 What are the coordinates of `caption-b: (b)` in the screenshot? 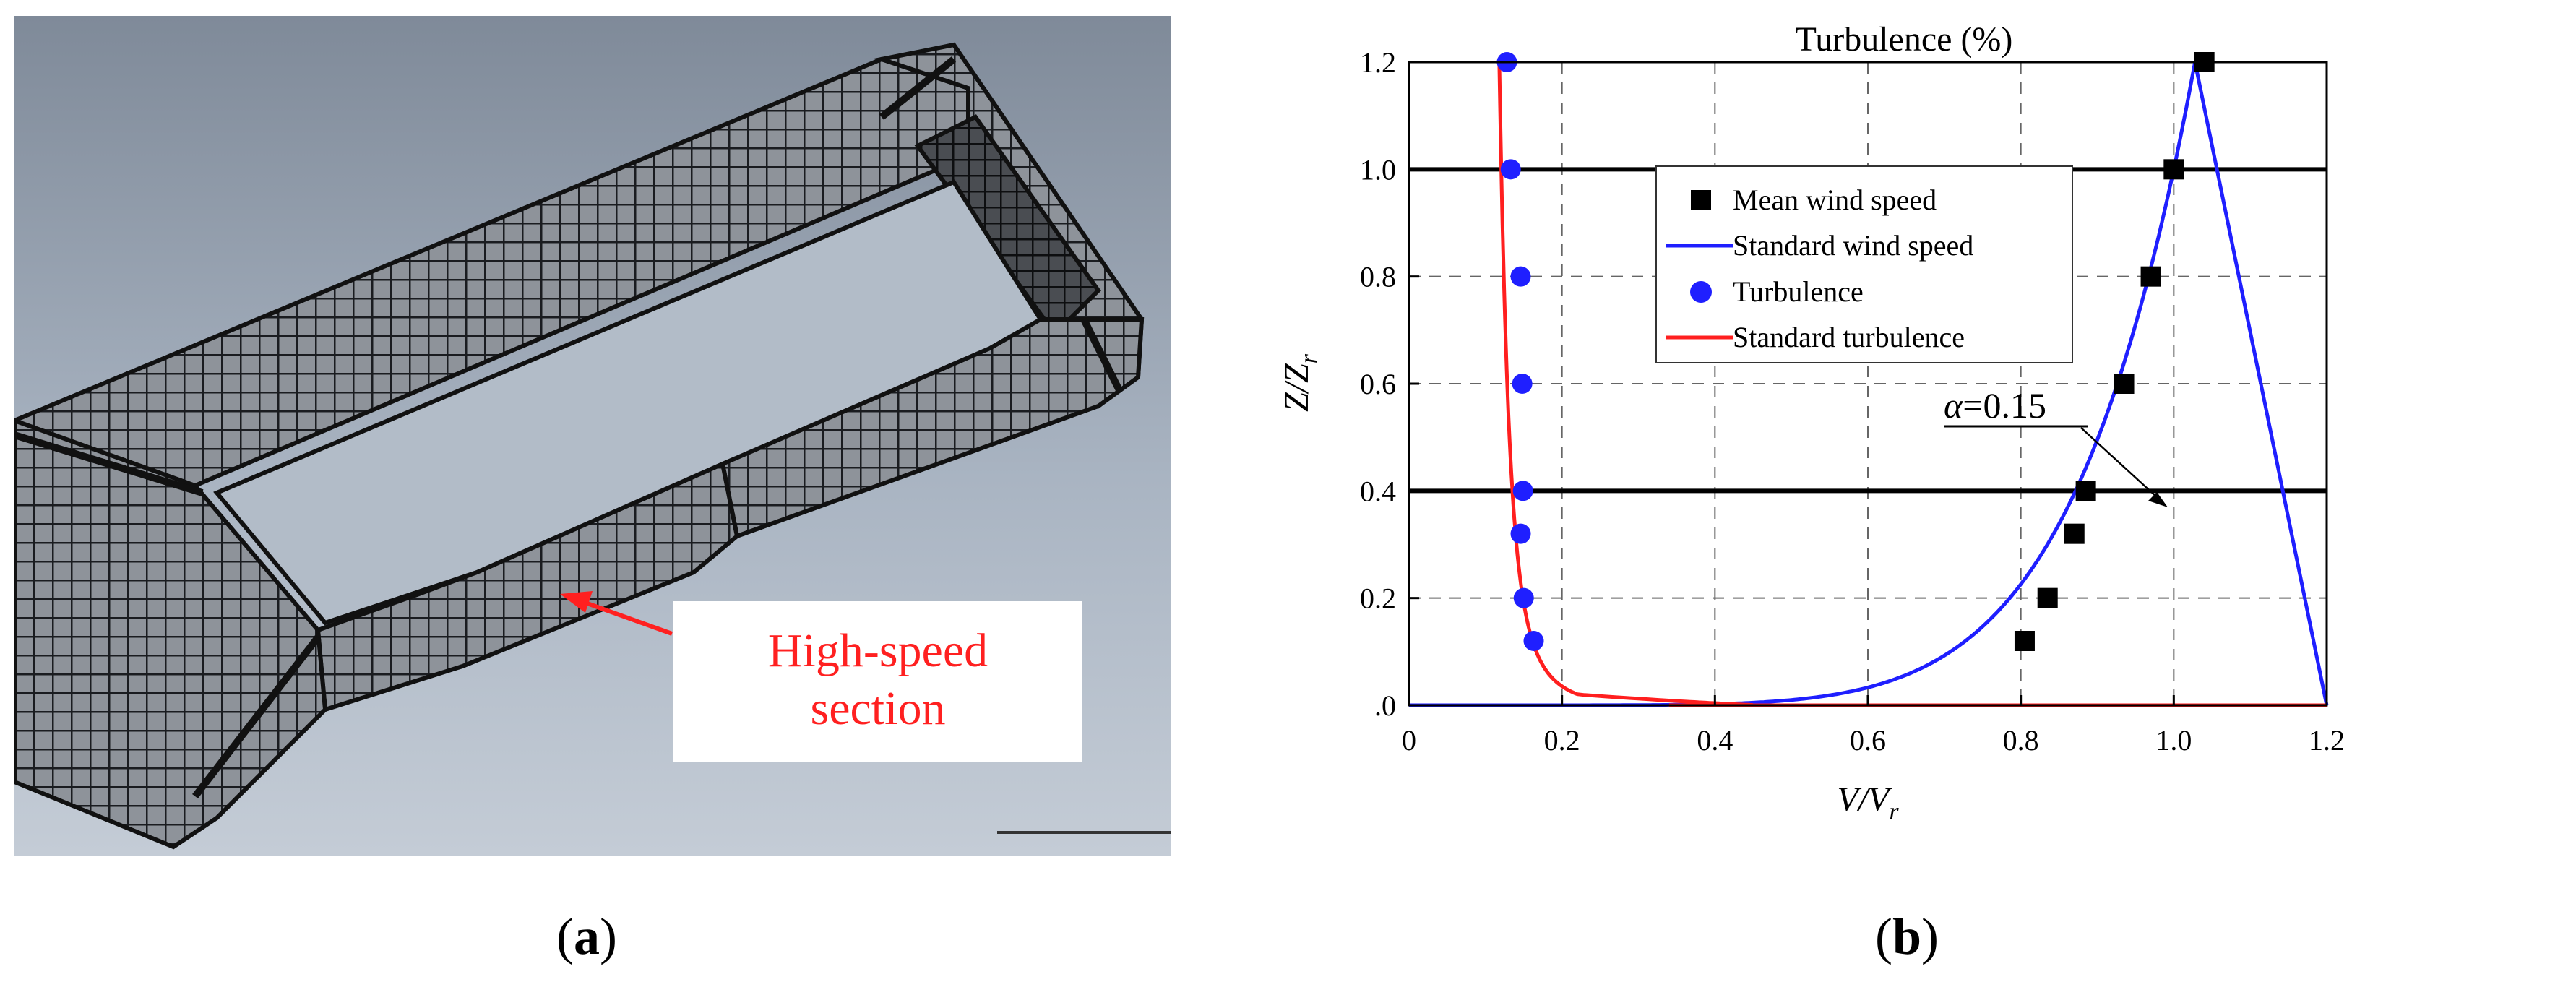 It's located at (1907, 936).